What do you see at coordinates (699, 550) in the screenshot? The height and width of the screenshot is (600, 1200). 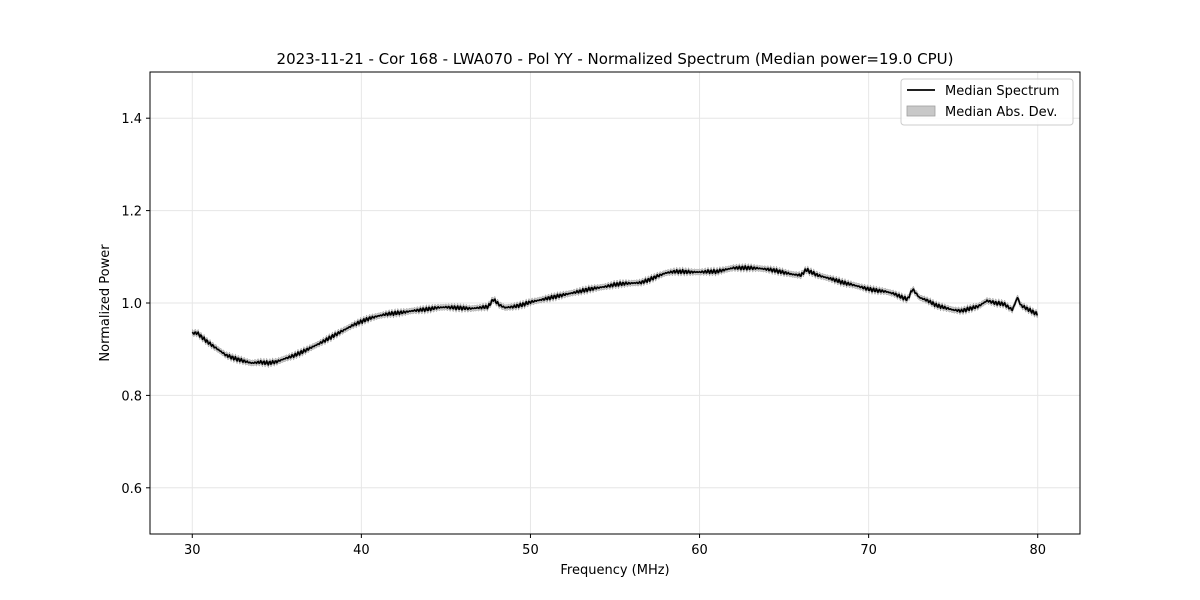 I see `x-tick-label: 60` at bounding box center [699, 550].